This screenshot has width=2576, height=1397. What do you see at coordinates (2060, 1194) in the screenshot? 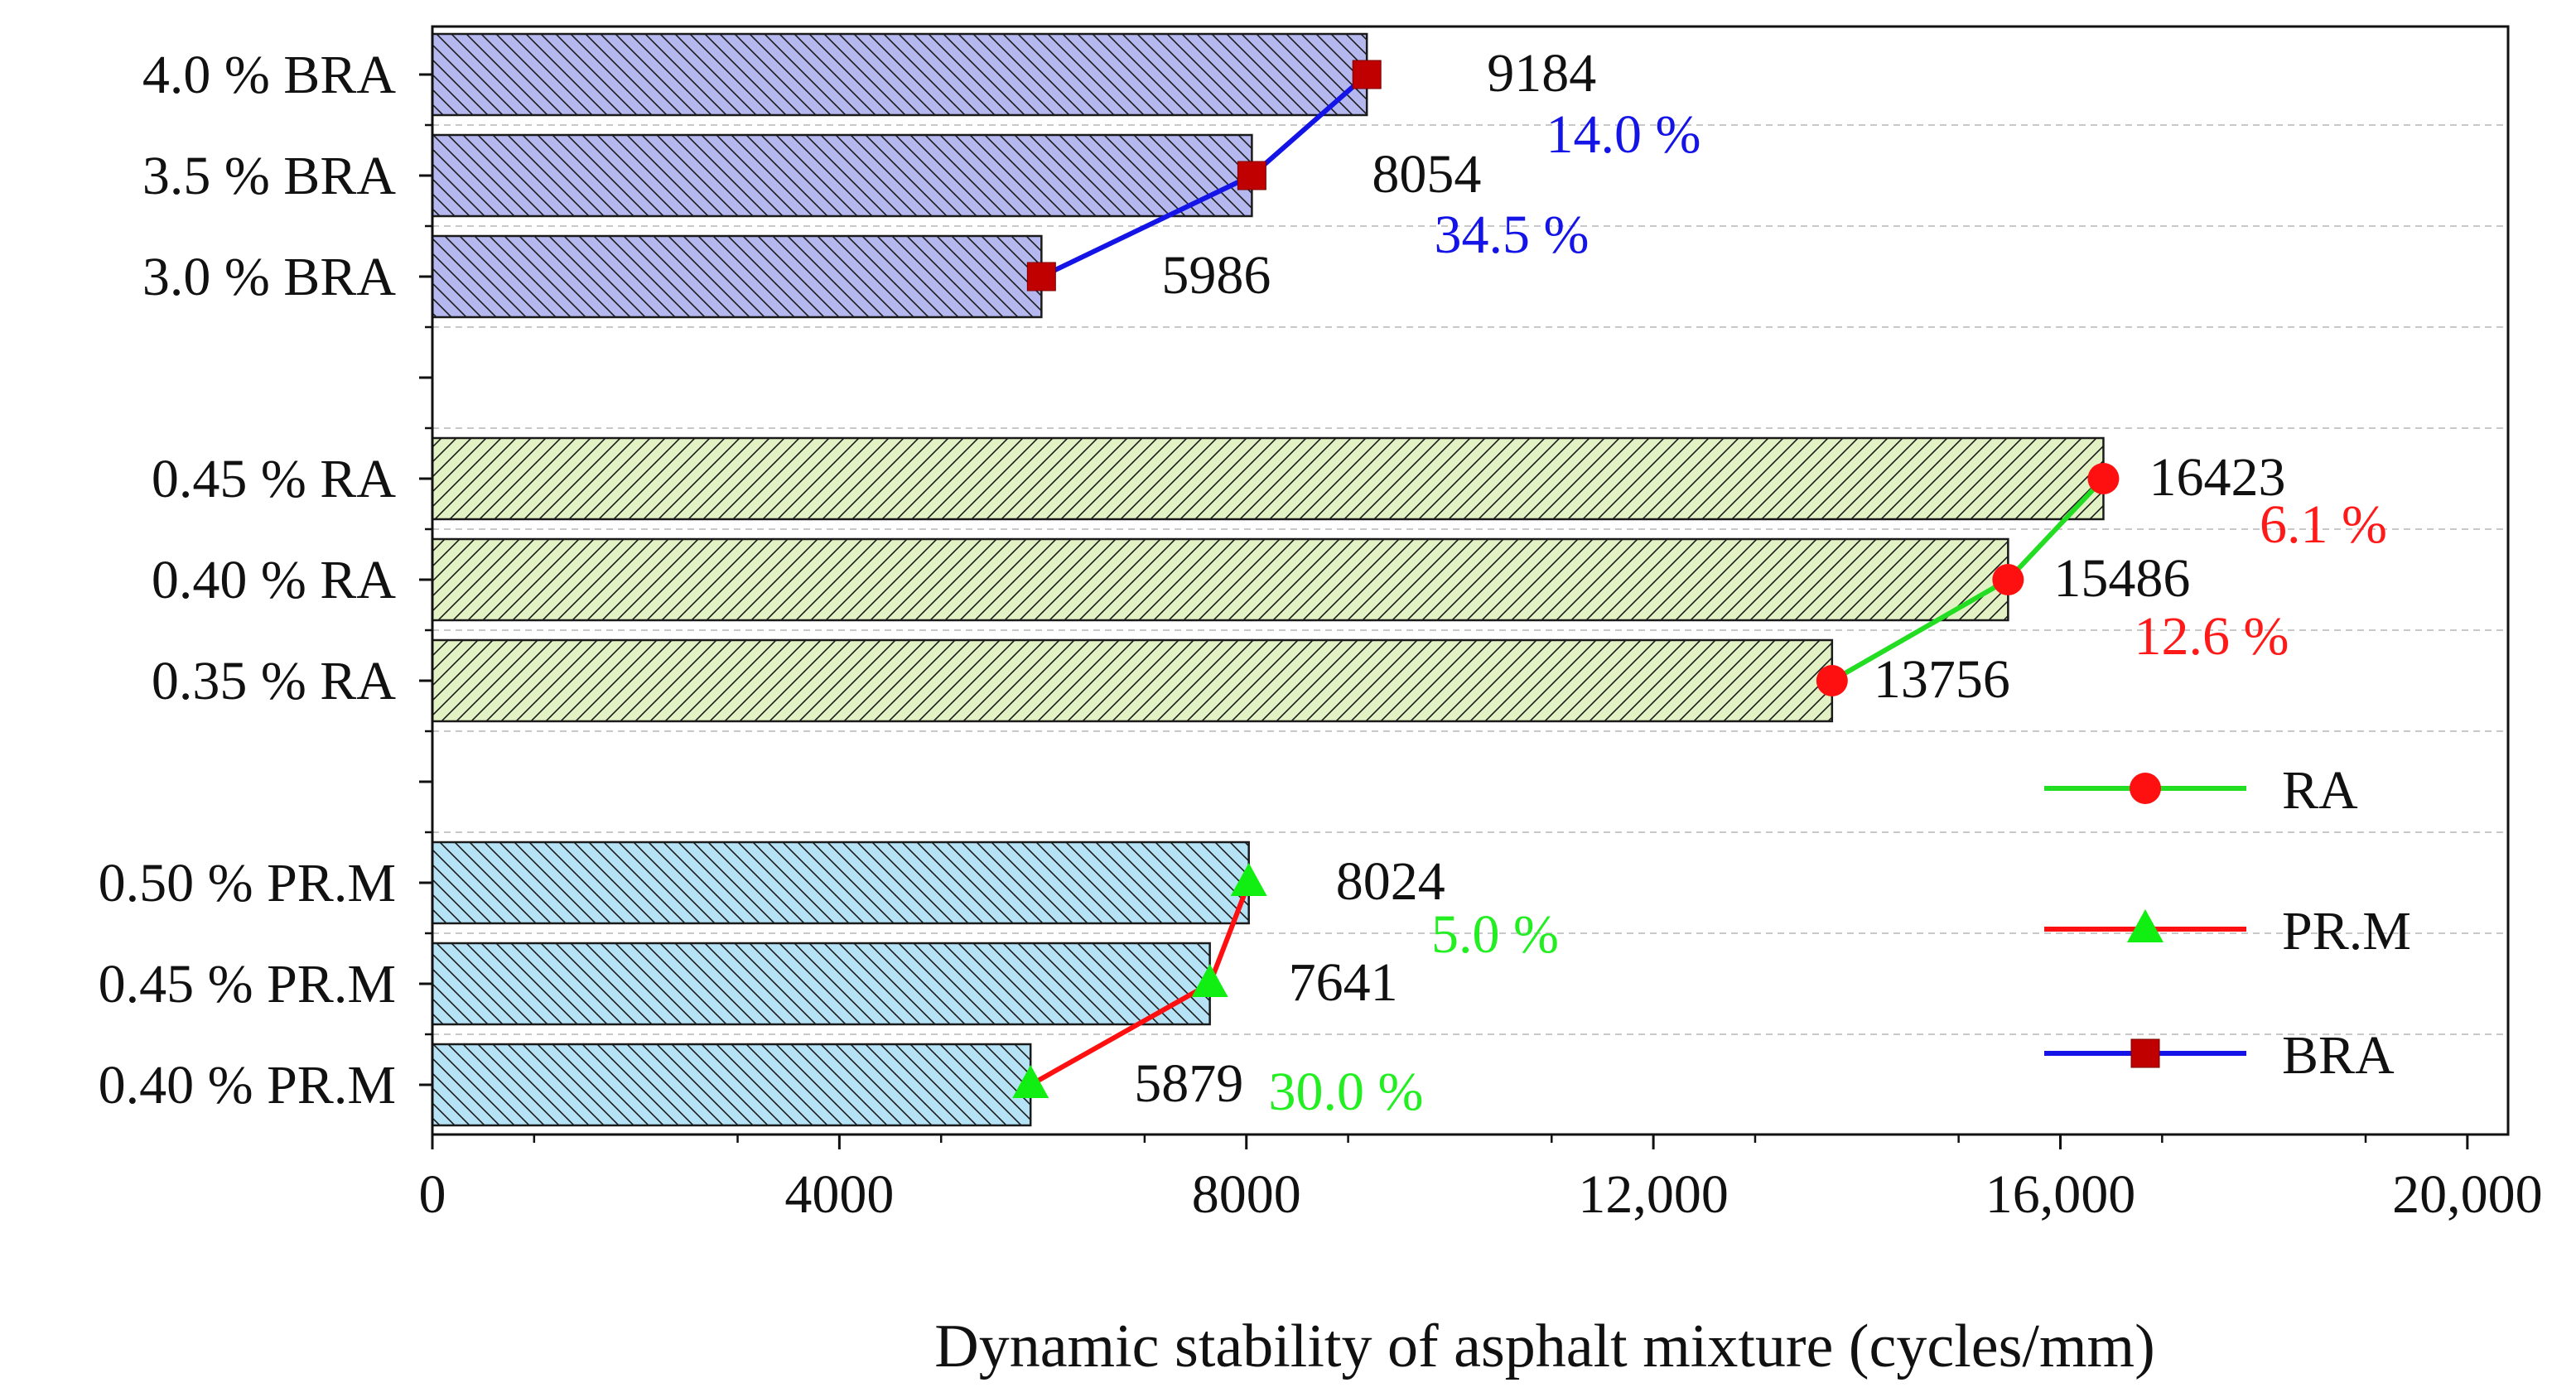
I see `x-tick-label: 16,000` at bounding box center [2060, 1194].